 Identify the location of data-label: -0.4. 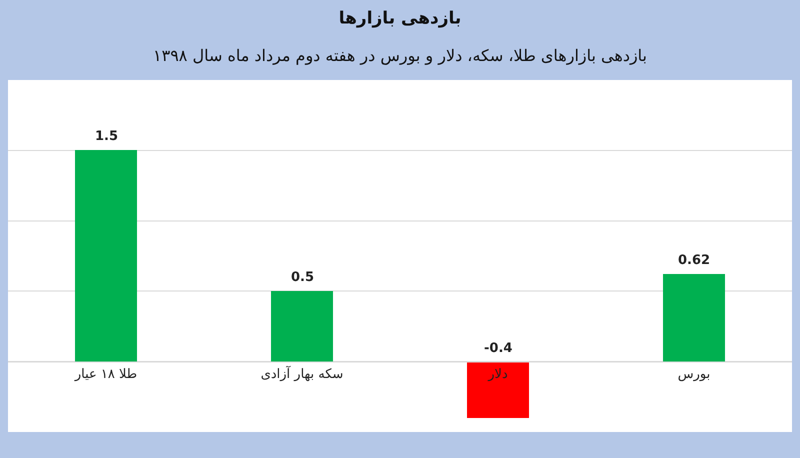
(498, 348).